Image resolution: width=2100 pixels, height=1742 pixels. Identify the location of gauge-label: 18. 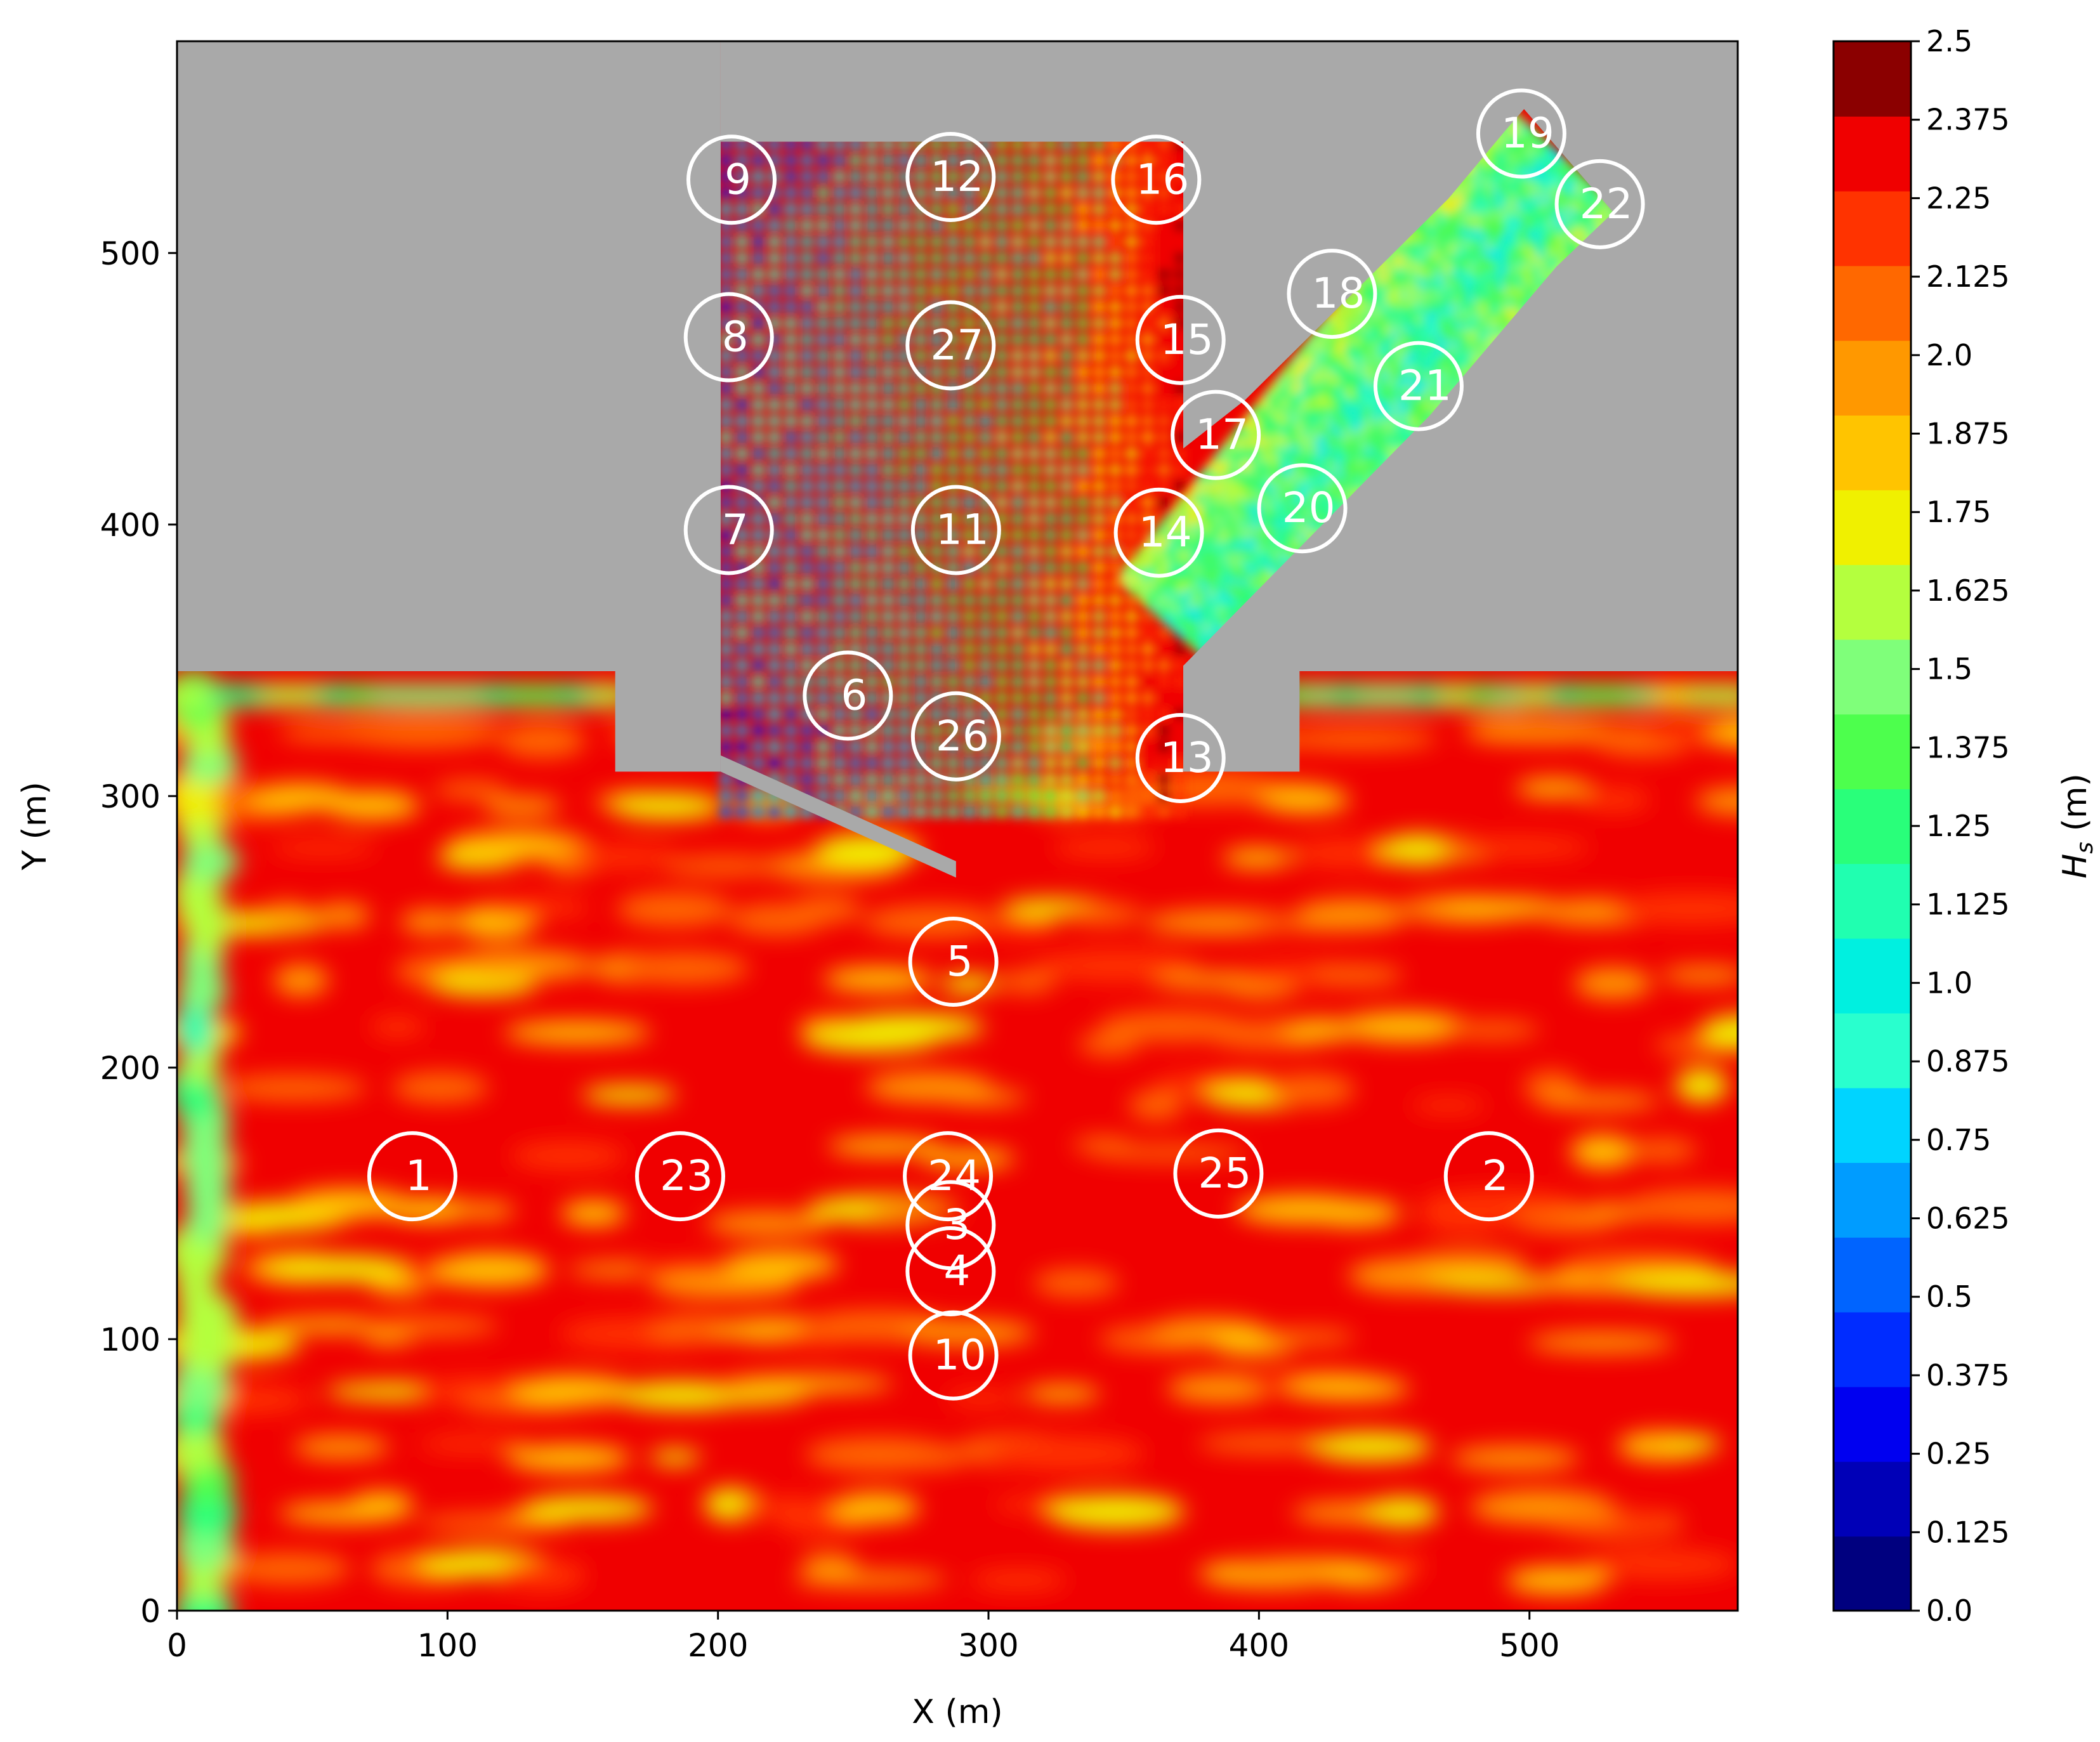
(1338, 293).